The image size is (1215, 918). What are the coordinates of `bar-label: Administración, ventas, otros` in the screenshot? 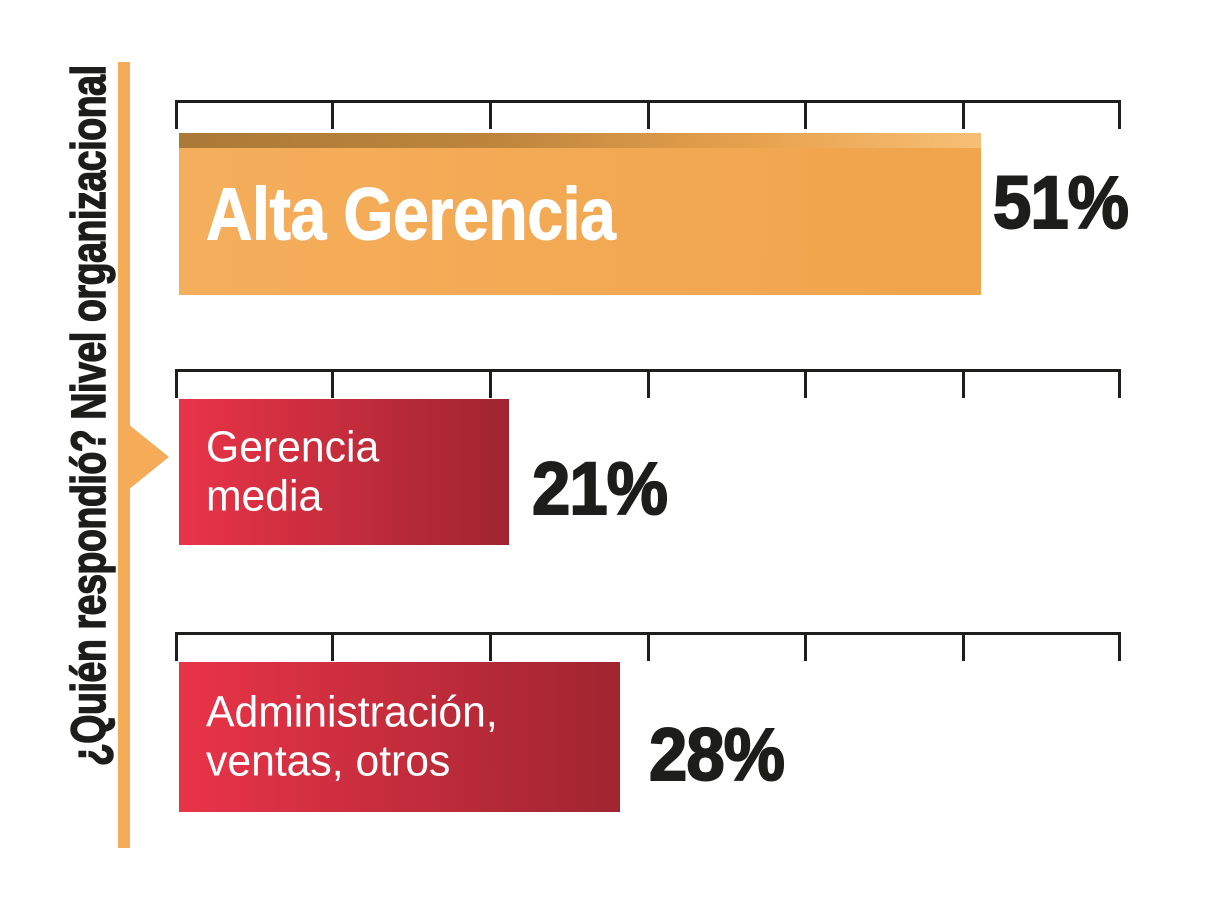 It's located at (356, 737).